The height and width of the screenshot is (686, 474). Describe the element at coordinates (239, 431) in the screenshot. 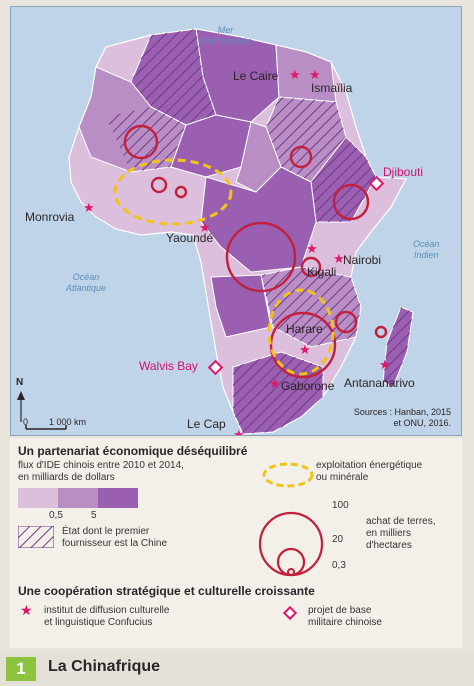

I see `star-le-cap: ★` at that location.